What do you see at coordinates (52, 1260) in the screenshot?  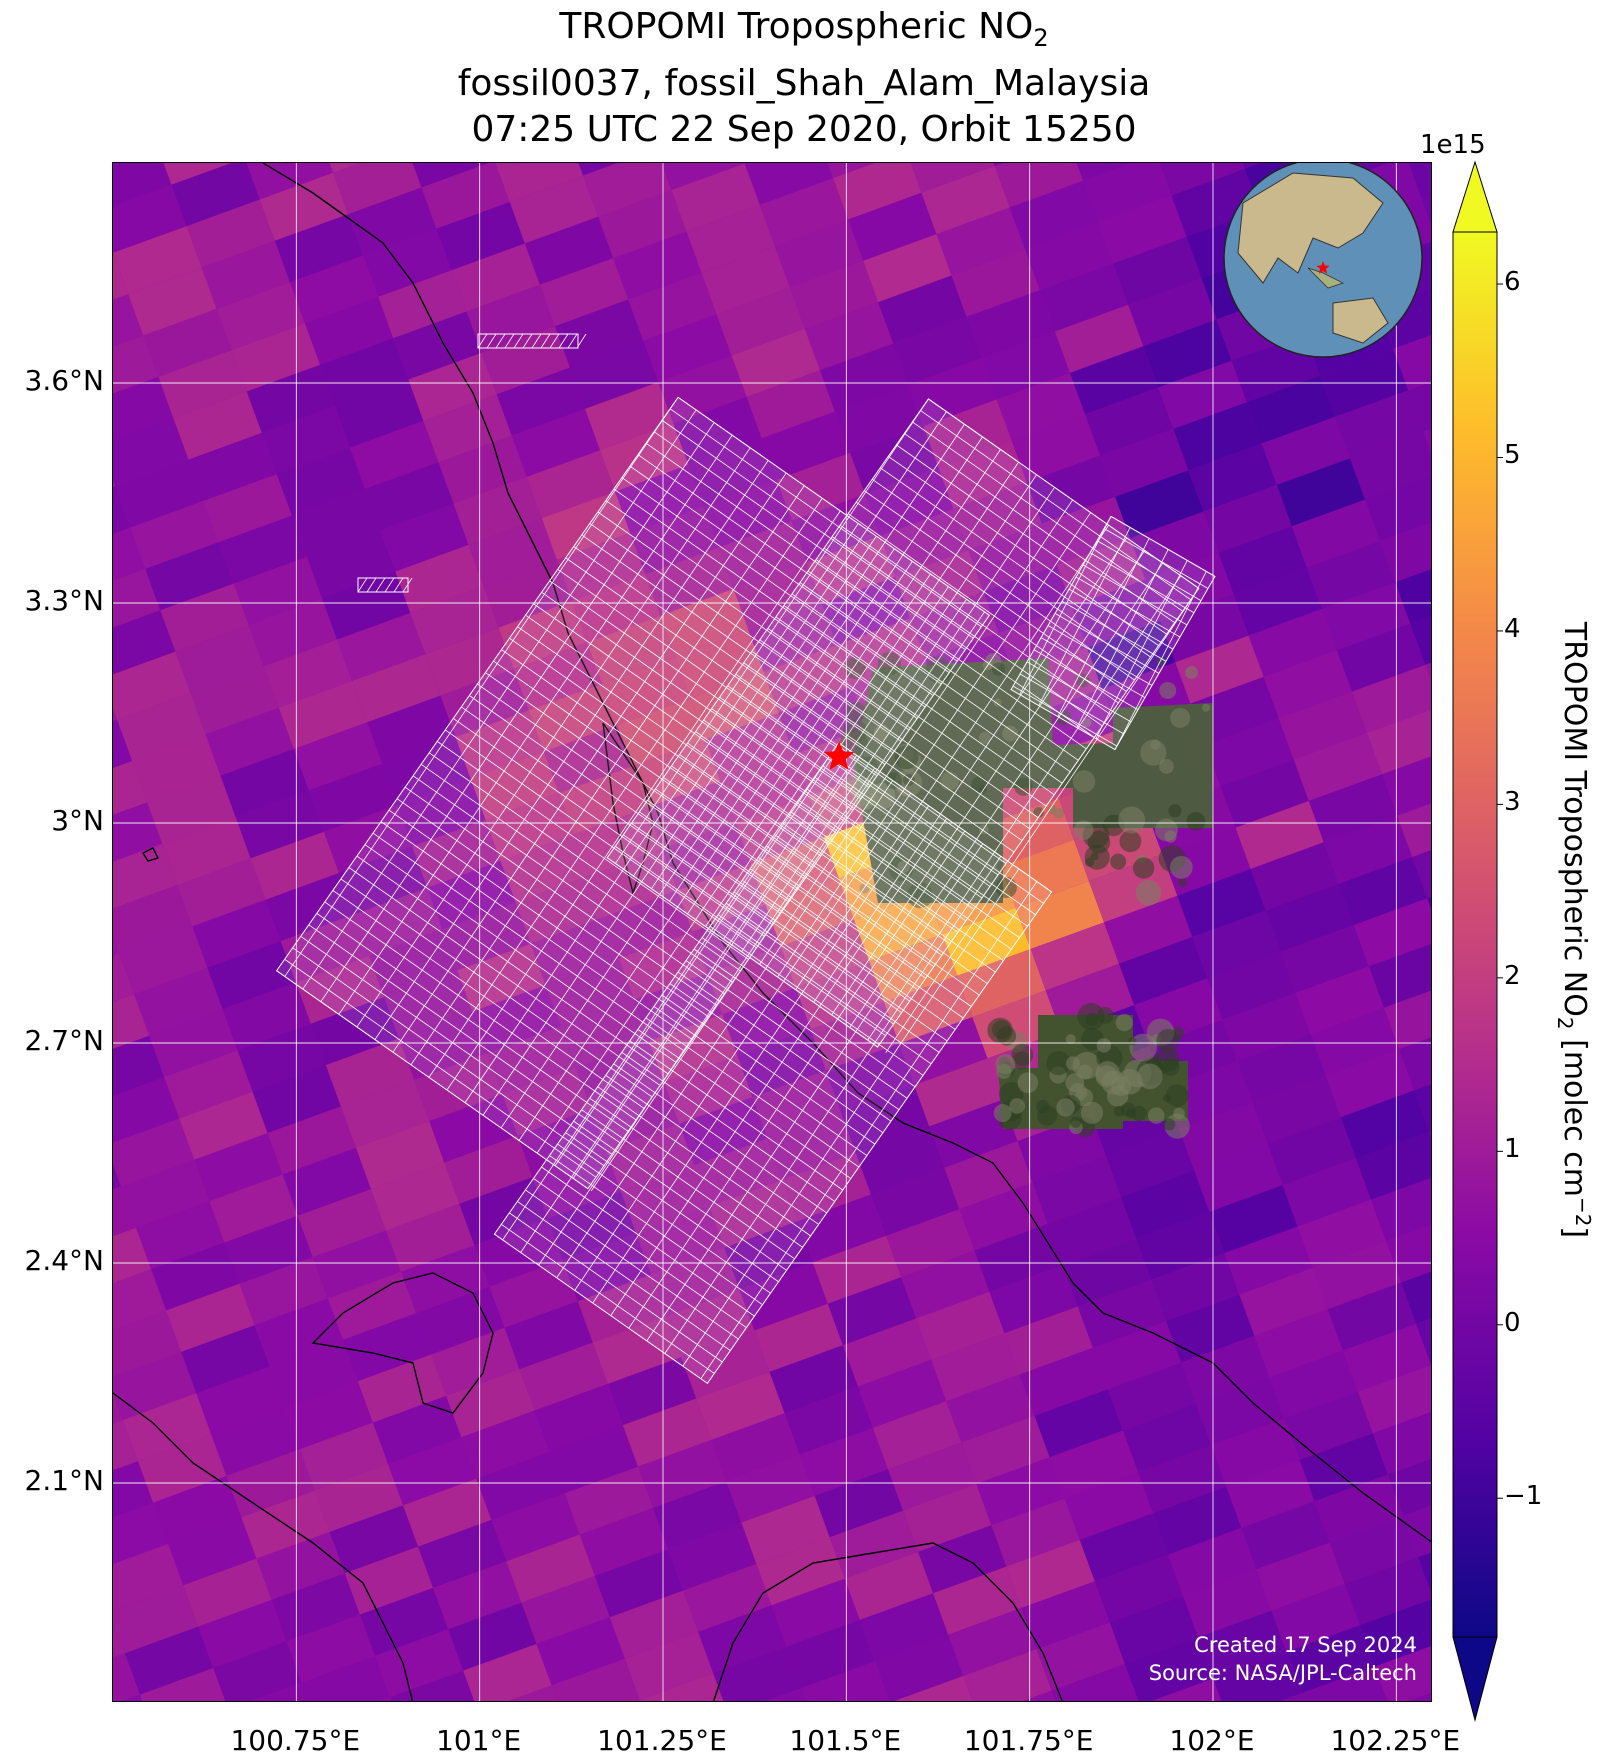 I see `lat-tick-label: 2.4°N` at bounding box center [52, 1260].